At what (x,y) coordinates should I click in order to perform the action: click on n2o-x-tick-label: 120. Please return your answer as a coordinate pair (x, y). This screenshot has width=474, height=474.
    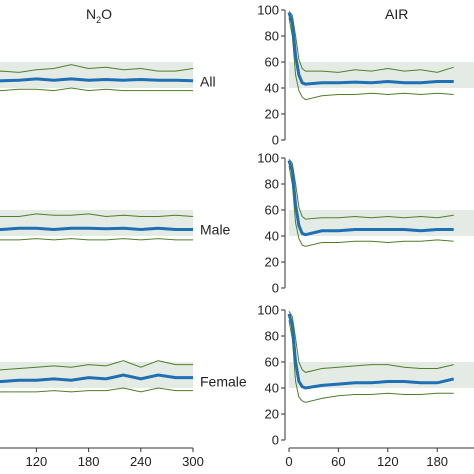
    Looking at the image, I should click on (37, 461).